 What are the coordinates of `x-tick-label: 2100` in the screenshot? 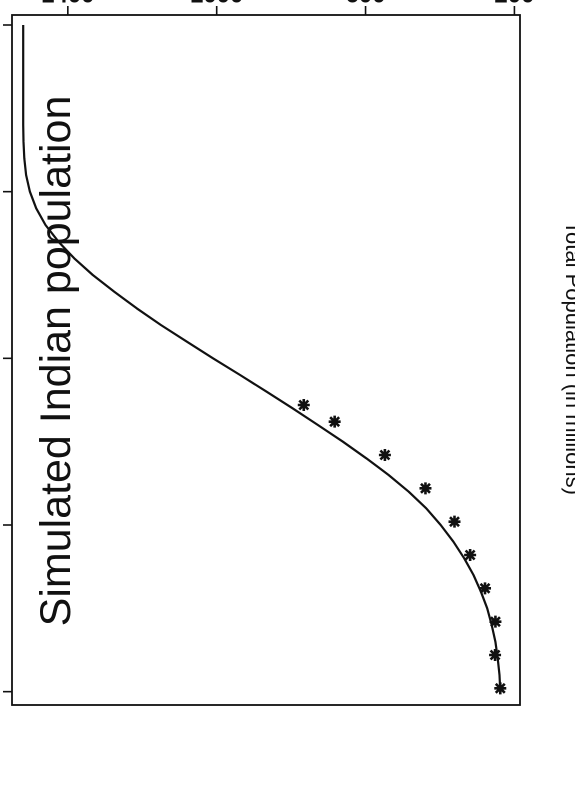 It's located at (1, 26).